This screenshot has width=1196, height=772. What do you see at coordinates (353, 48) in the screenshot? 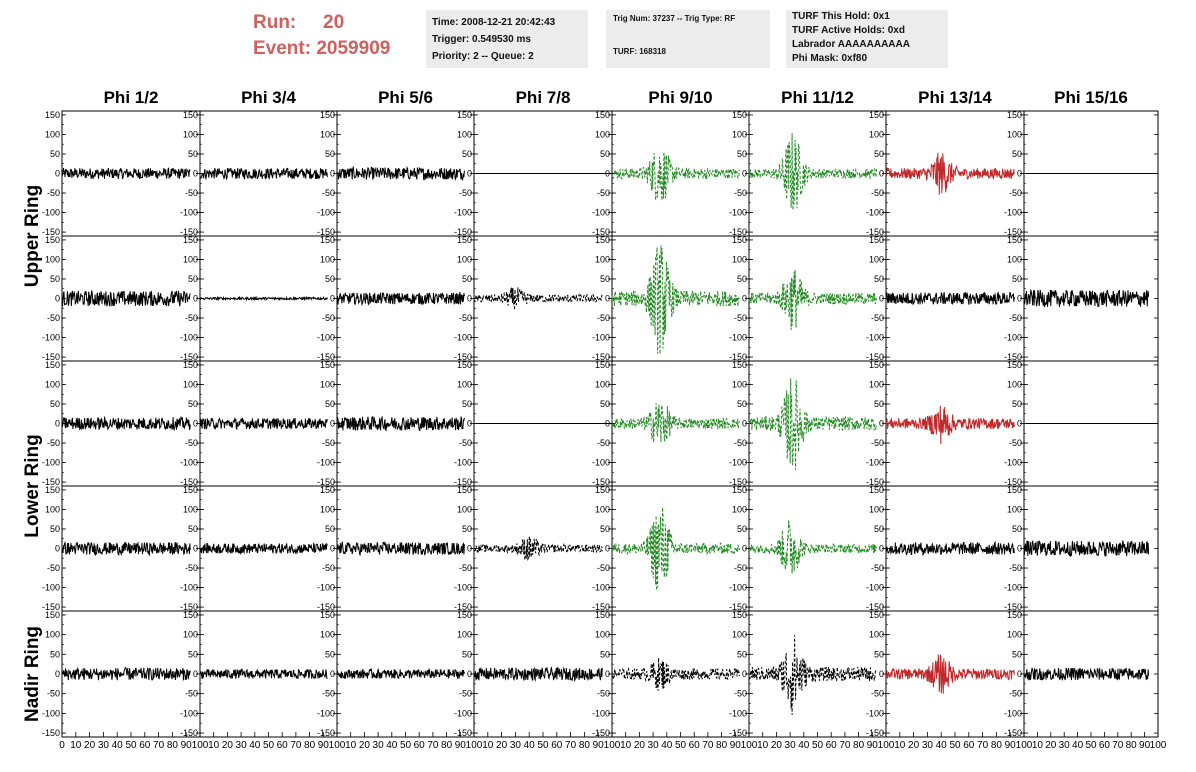
I see `event-value: 2059909` at bounding box center [353, 48].